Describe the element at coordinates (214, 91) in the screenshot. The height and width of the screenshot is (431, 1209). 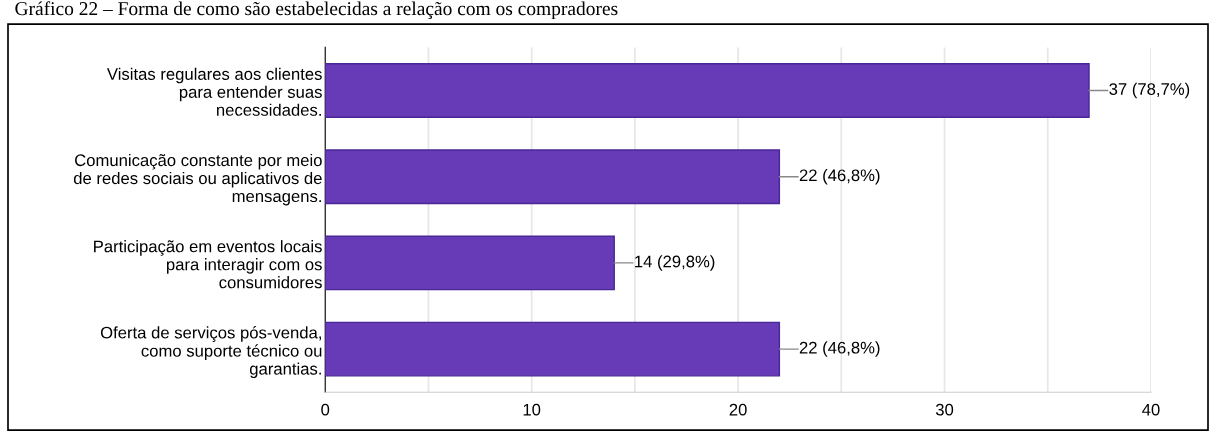
I see `y-tick-label: Visitas regulares aos clientes para entender suas necessidades.` at that location.